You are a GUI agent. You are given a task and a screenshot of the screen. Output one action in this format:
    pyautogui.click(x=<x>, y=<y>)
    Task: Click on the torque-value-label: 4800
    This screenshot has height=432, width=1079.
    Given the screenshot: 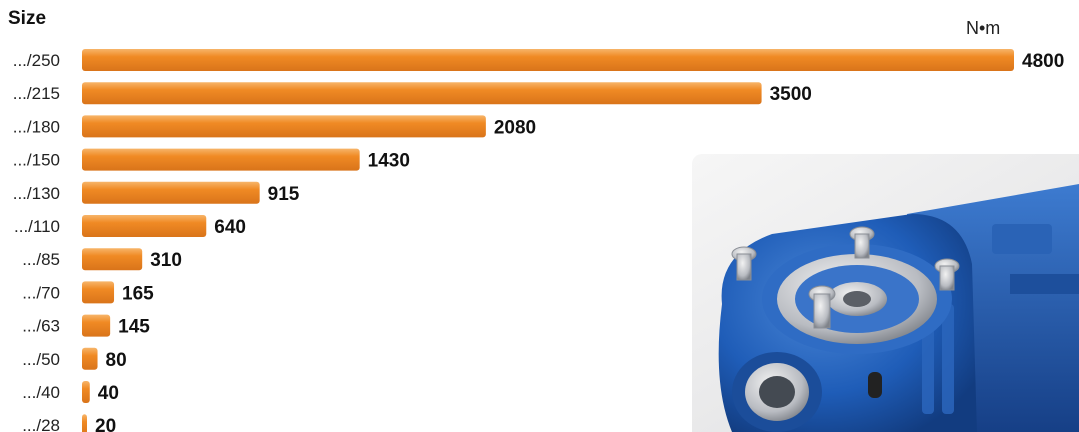 What is the action you would take?
    pyautogui.click(x=1043, y=61)
    